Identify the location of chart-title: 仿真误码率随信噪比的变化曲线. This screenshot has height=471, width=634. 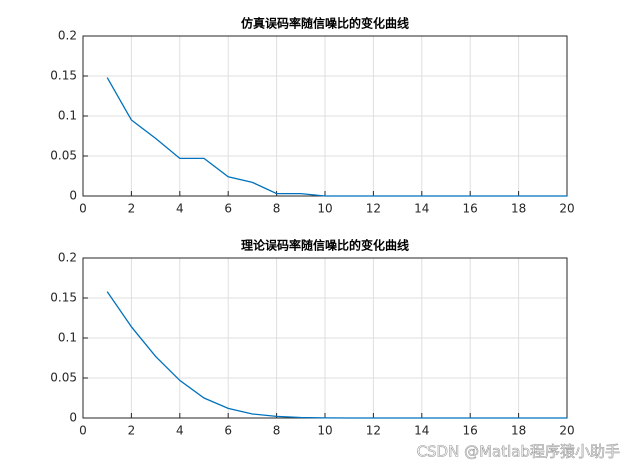
(325, 23).